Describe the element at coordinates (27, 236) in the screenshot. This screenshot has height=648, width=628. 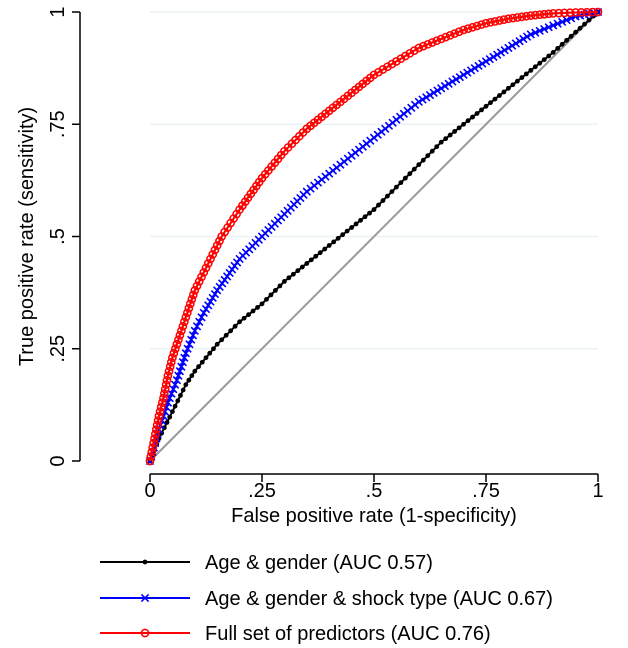
I see `y-axis-label: True positive rate (sensitivity)` at that location.